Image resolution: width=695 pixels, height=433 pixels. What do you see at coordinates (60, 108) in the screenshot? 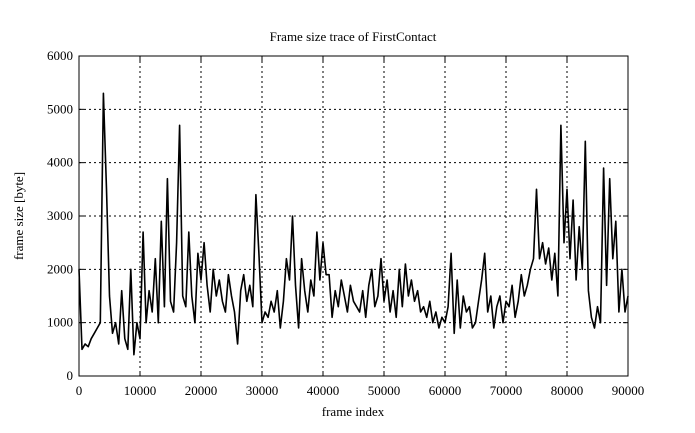
I see `y-tick-label: 5000` at bounding box center [60, 108].